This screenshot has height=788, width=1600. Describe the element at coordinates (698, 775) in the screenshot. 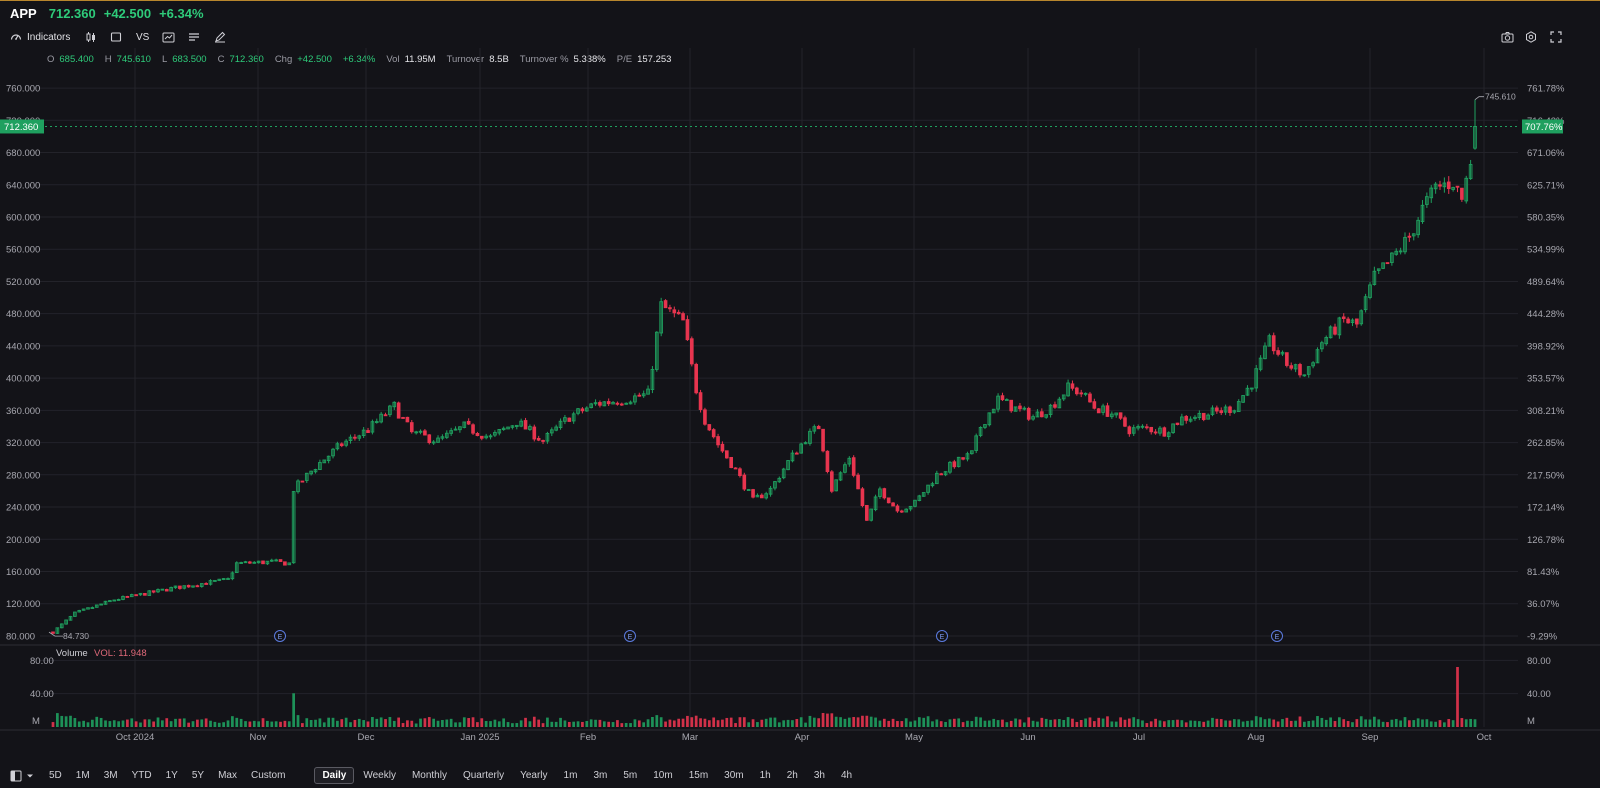

I see `interval-button: 15m` at that location.